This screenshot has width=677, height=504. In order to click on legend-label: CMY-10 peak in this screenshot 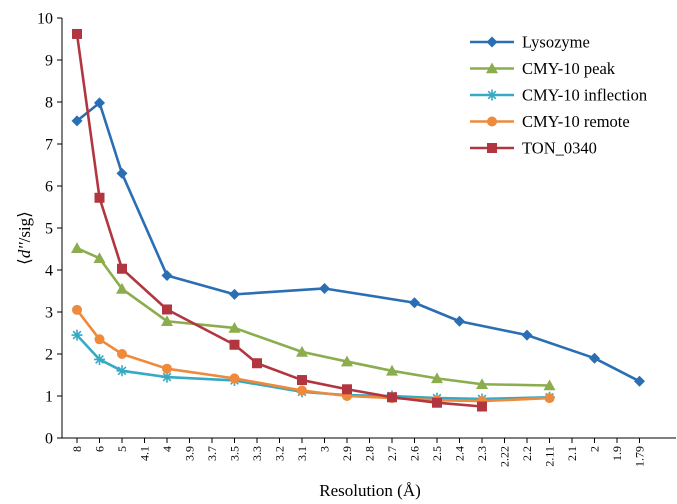, I will do `click(569, 68)`.